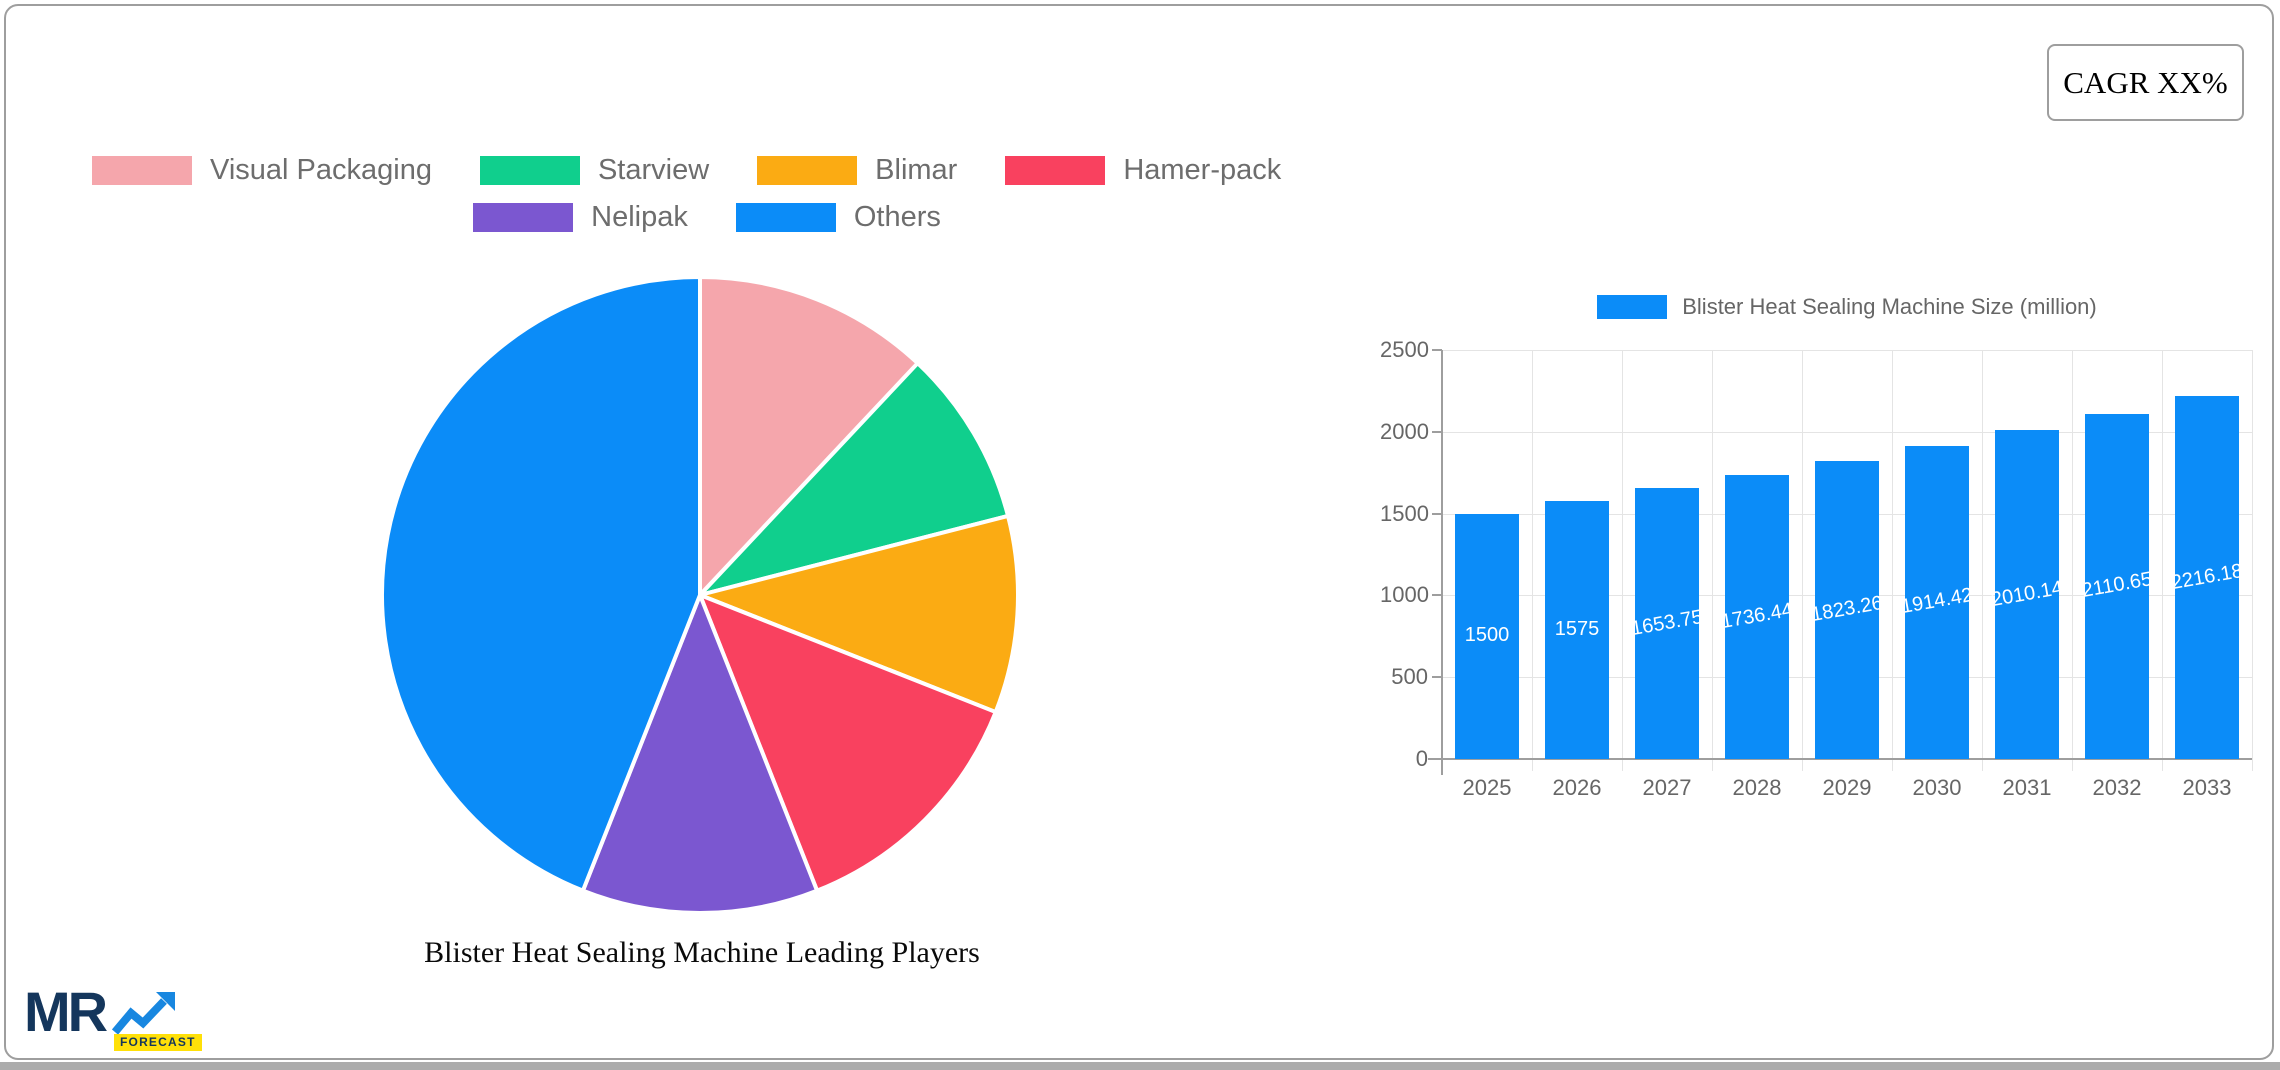 The height and width of the screenshot is (1070, 2280). Describe the element at coordinates (1937, 787) in the screenshot. I see `x-tick-label-2030: 2030` at that location.